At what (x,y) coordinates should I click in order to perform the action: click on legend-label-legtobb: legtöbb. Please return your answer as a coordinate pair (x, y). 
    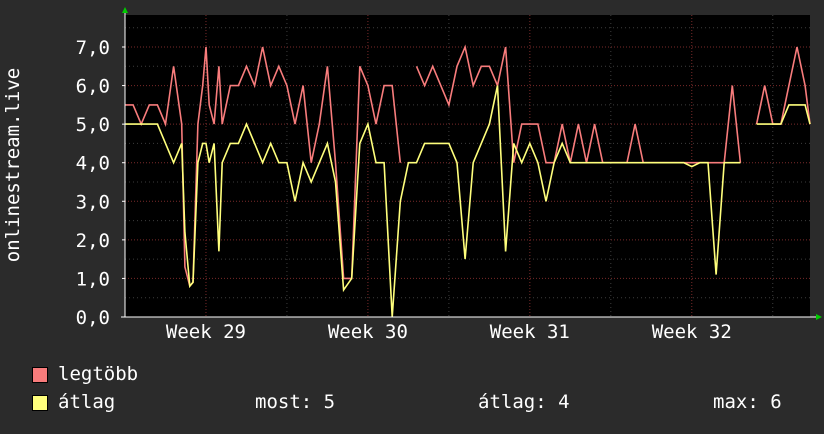
    Looking at the image, I should click on (98, 374).